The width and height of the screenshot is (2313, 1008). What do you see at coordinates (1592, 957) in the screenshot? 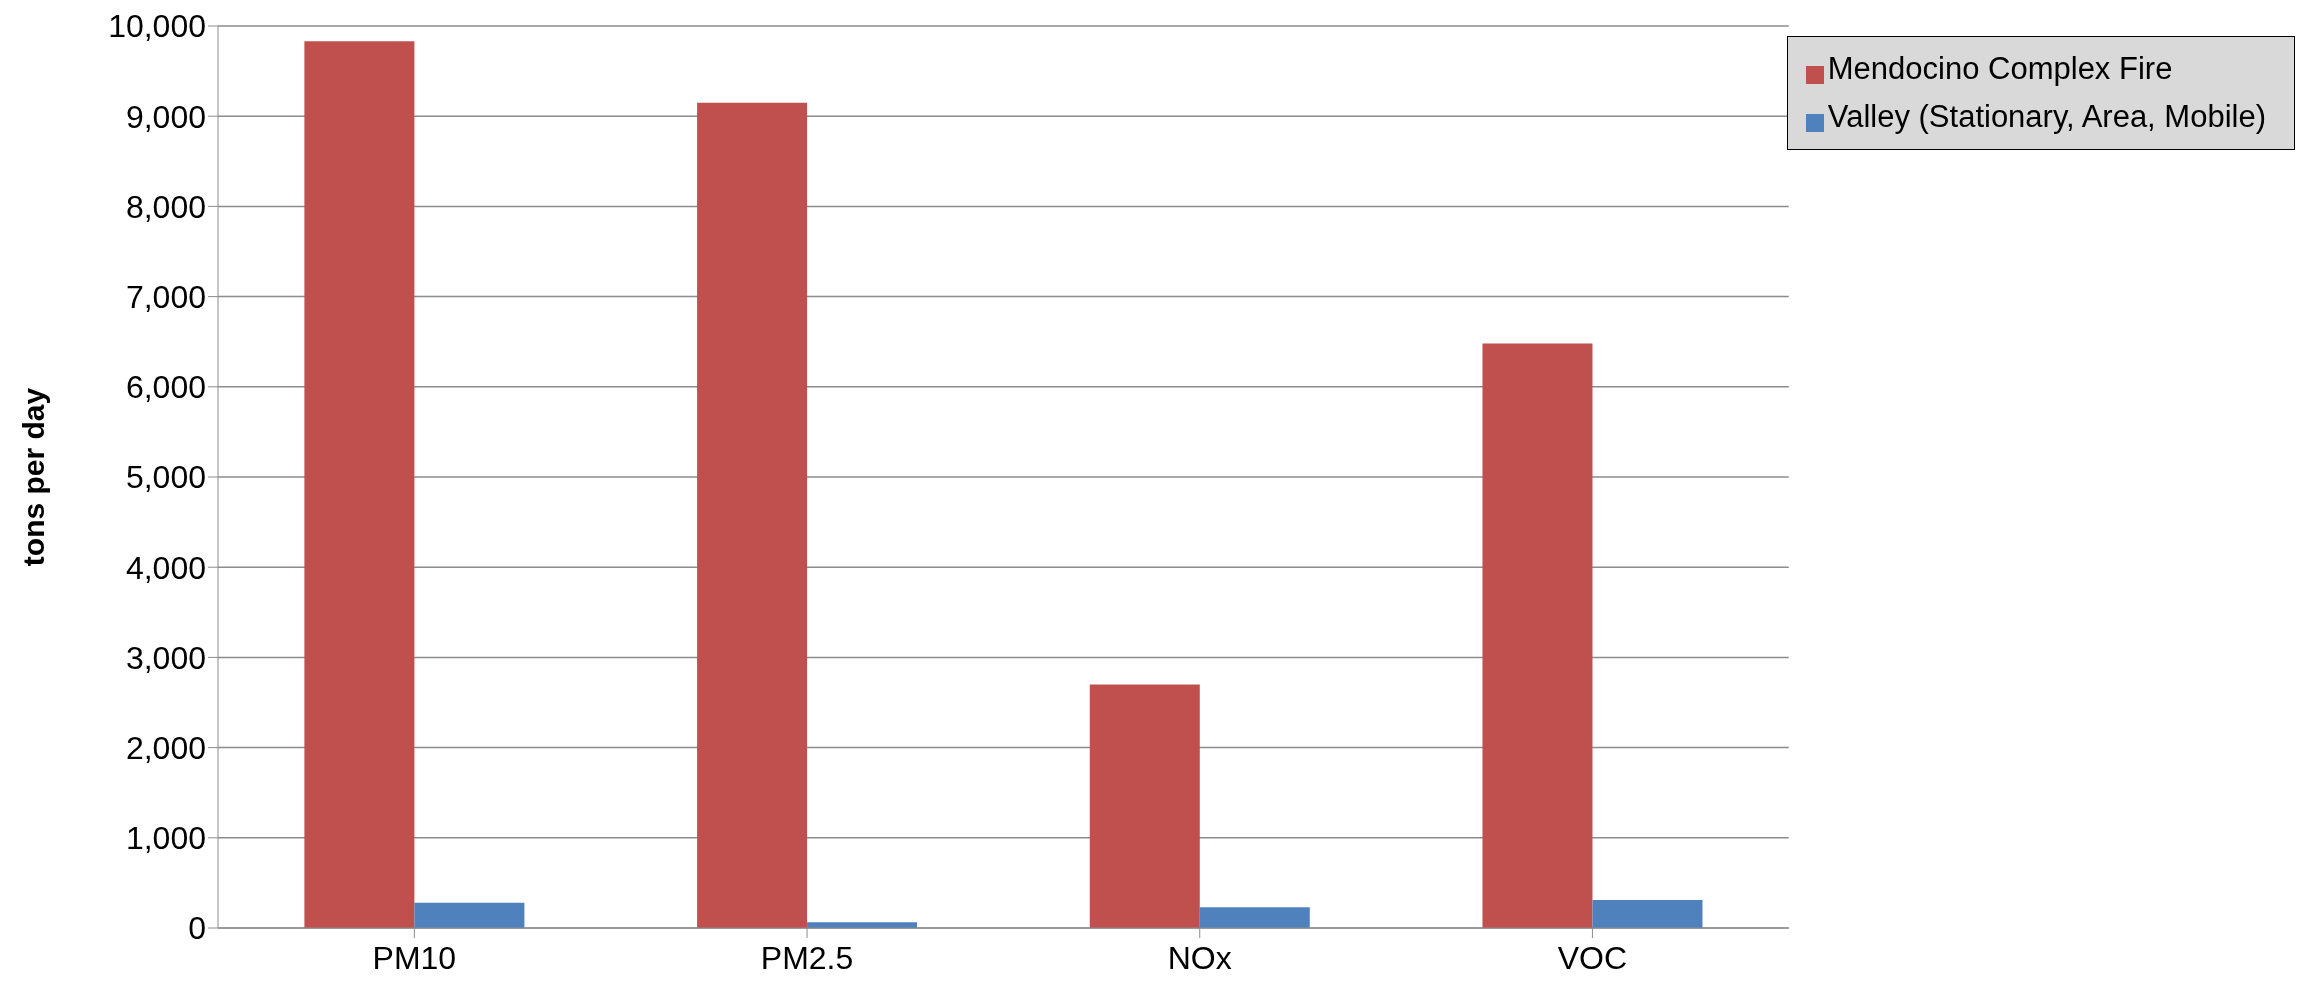
I see `x-tick-label: VOC` at bounding box center [1592, 957].